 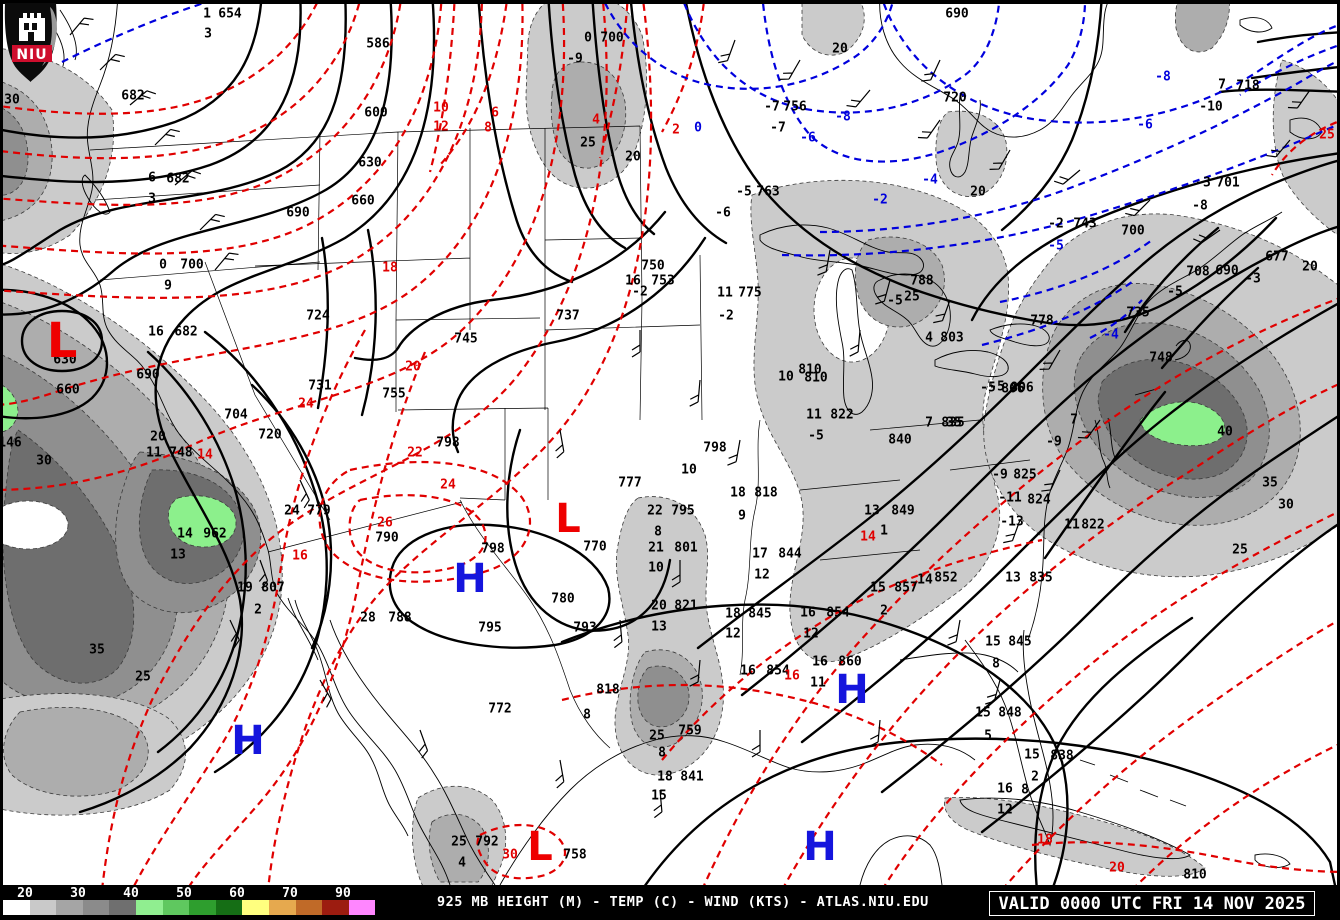 I want to click on contour-label: 807, so click(x=273, y=588).